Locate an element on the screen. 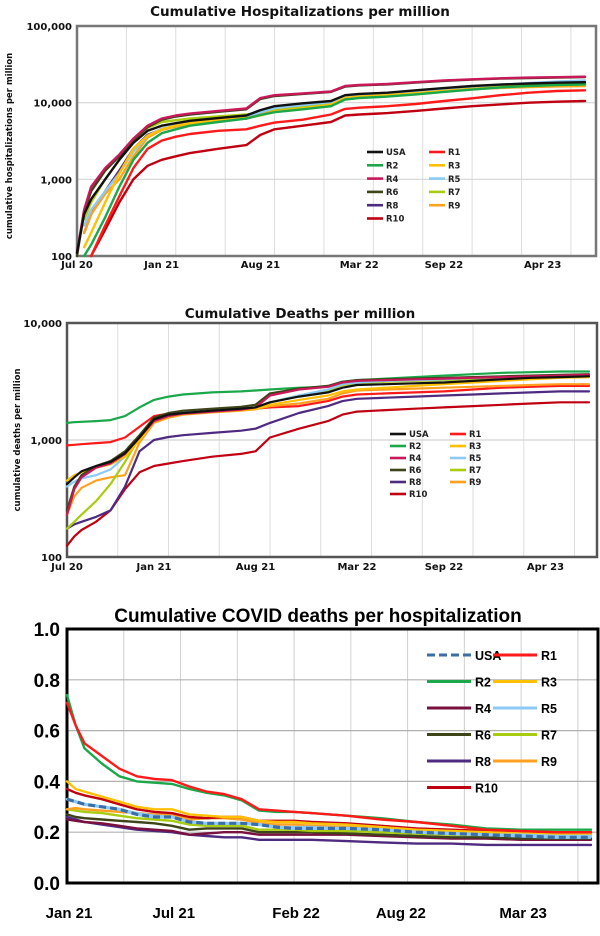  series-line-r9 is located at coordinates (334, 159).